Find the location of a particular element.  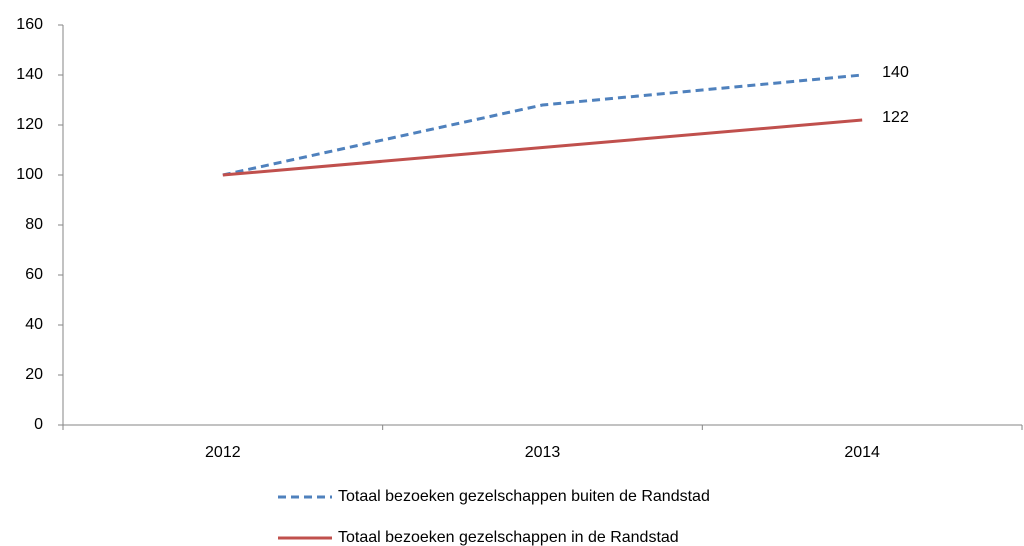

y-tick-label: 160 is located at coordinates (29, 24).